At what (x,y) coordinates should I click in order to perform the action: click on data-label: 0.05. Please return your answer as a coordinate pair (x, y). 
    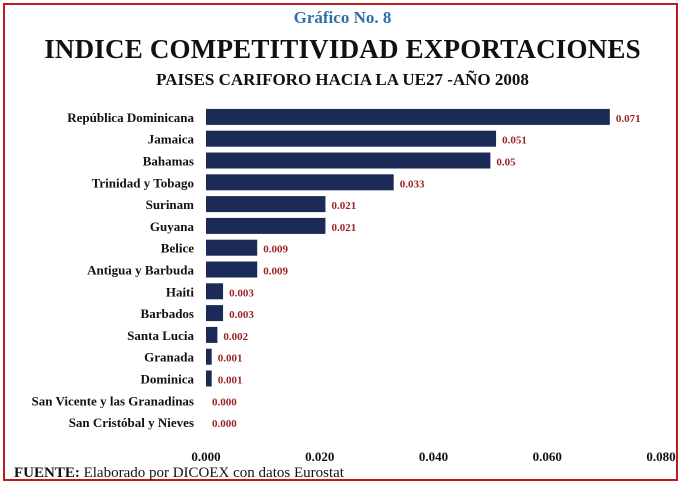
    Looking at the image, I should click on (506, 163).